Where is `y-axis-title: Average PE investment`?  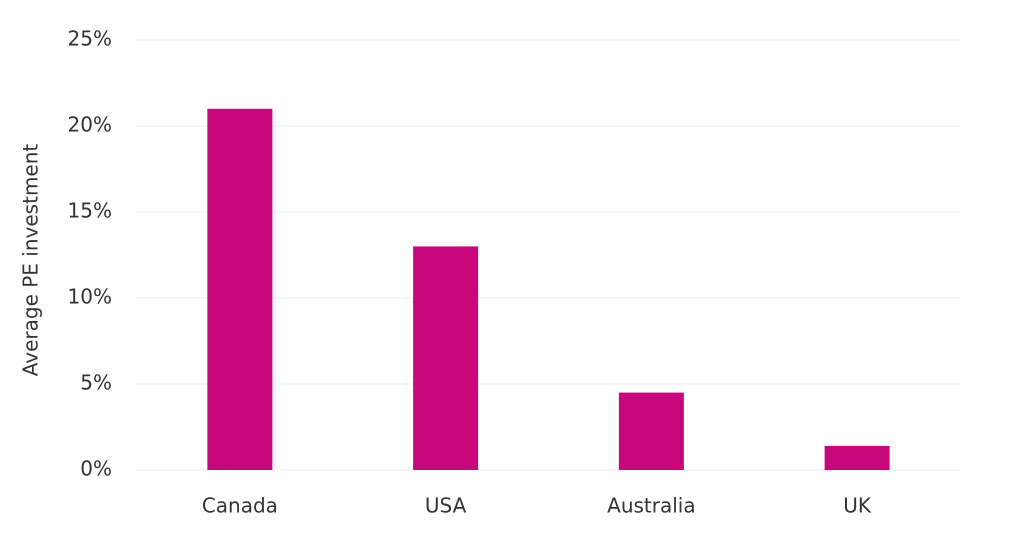
y-axis-title: Average PE investment is located at coordinates (31, 260).